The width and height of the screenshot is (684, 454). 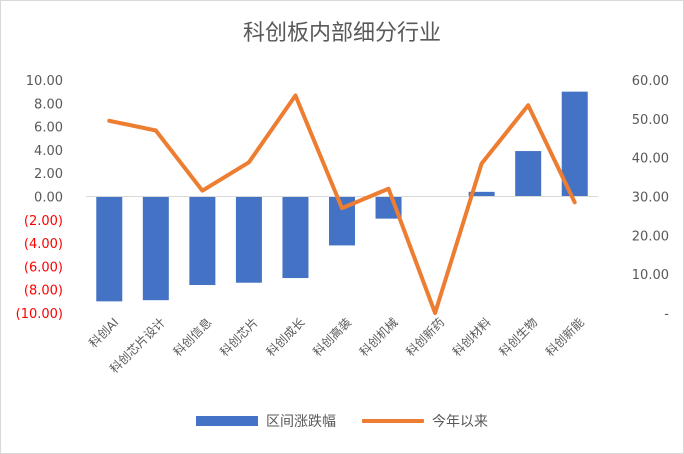 What do you see at coordinates (192, 337) in the screenshot?
I see `category-label: 科创信息` at bounding box center [192, 337].